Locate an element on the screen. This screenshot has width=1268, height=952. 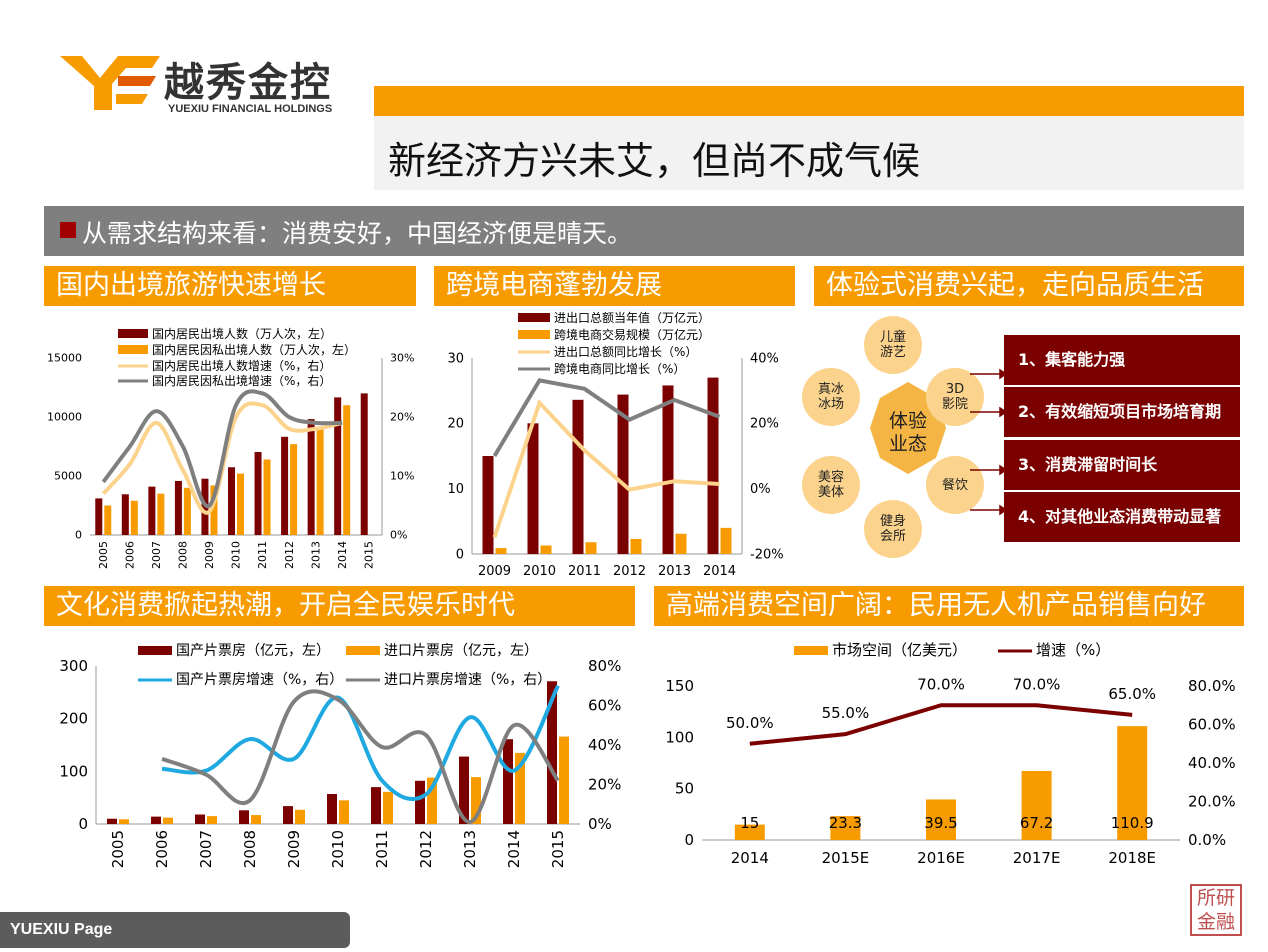
legend-label: 进出口总额当年值（万亿元） is located at coordinates (632, 317).